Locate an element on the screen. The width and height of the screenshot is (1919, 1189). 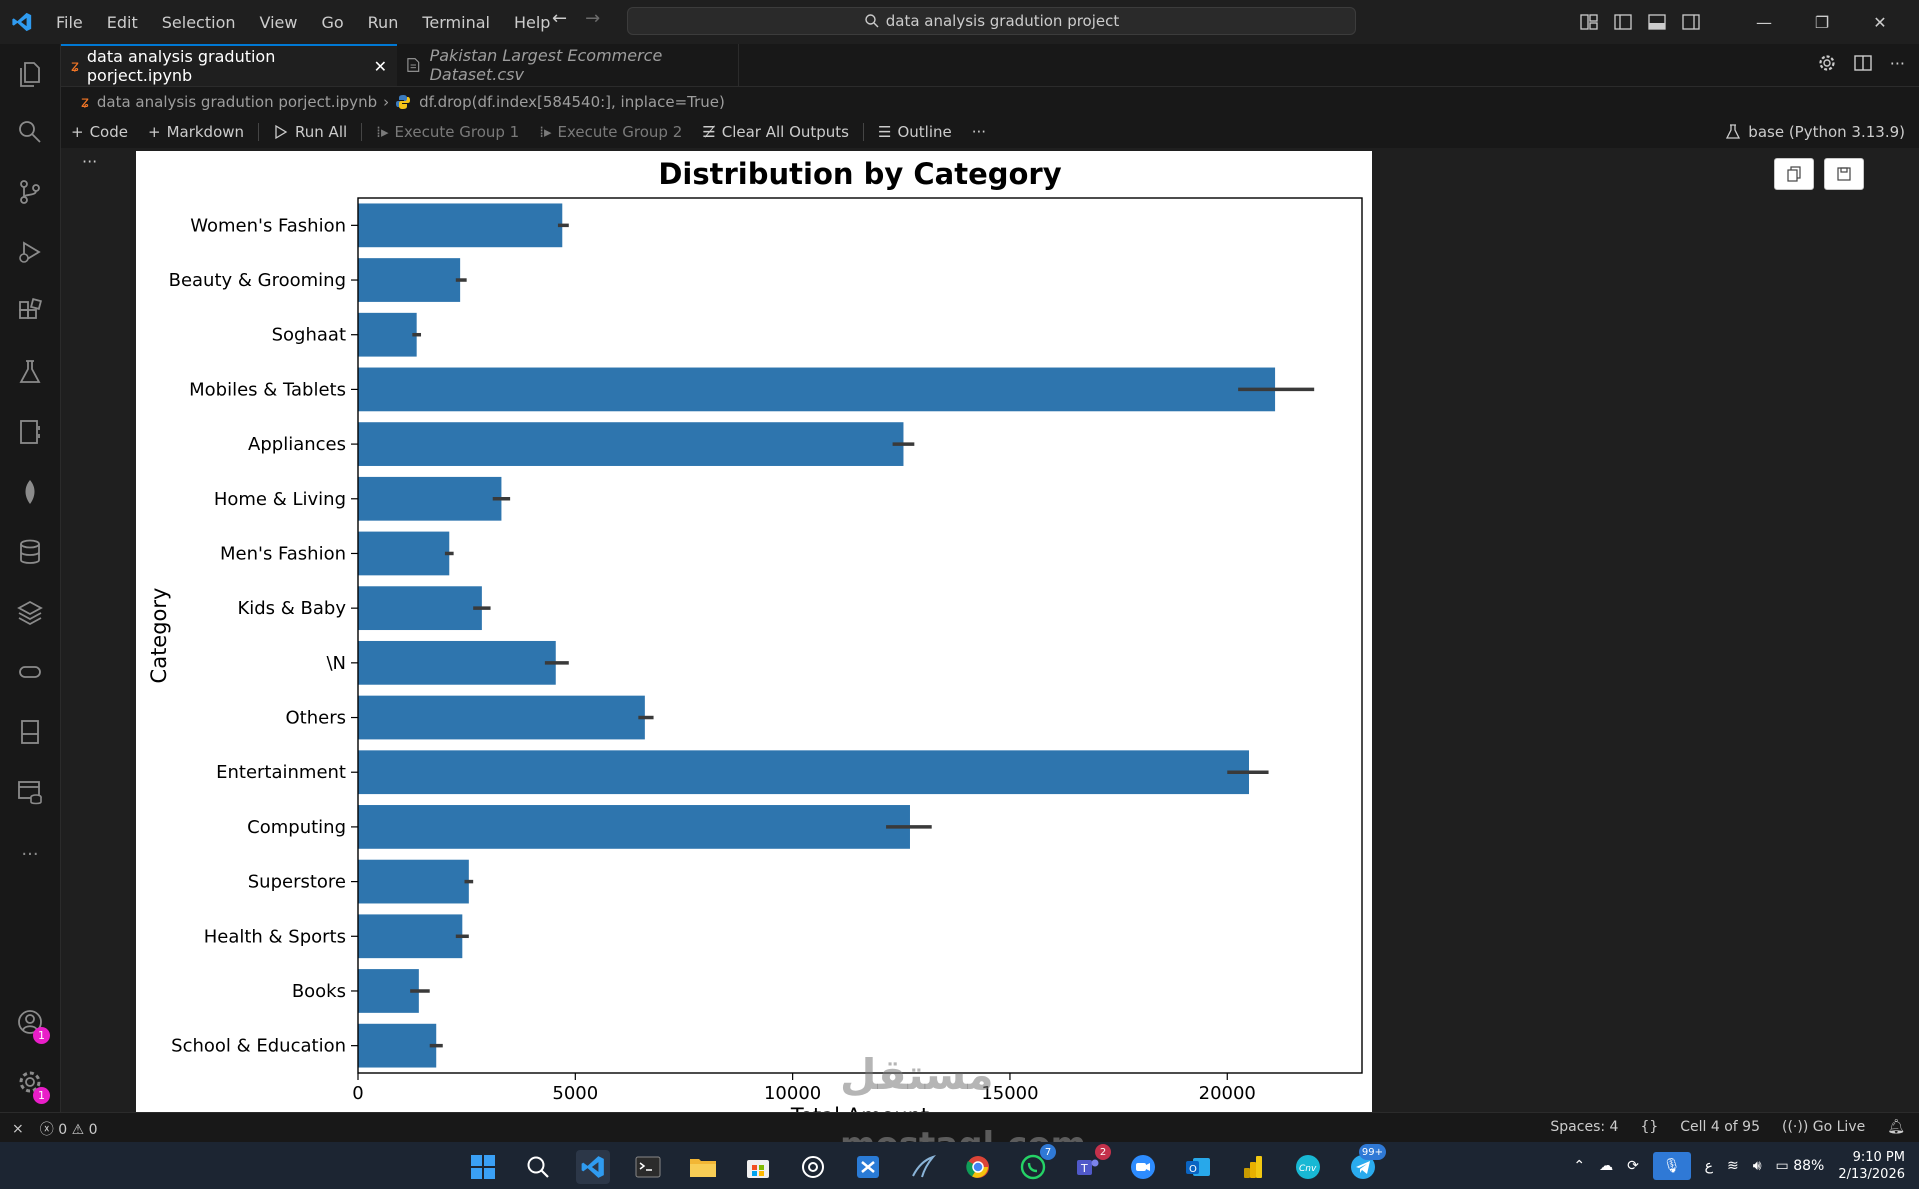
menu-edit: Edit is located at coordinates (122, 22).